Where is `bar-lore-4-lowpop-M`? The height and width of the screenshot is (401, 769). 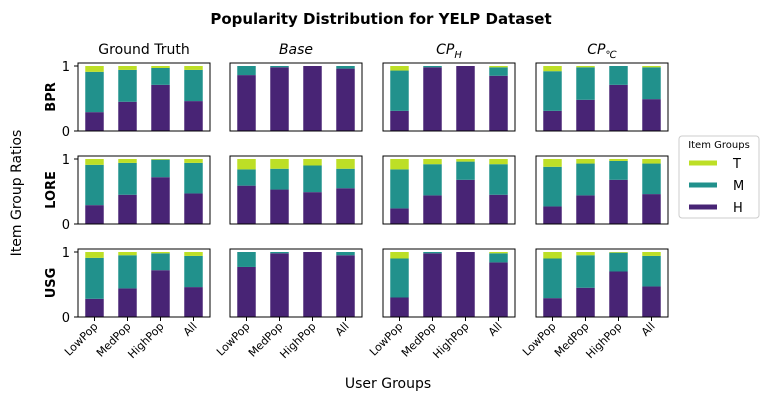
bar-lore-4-lowpop-M is located at coordinates (552, 186).